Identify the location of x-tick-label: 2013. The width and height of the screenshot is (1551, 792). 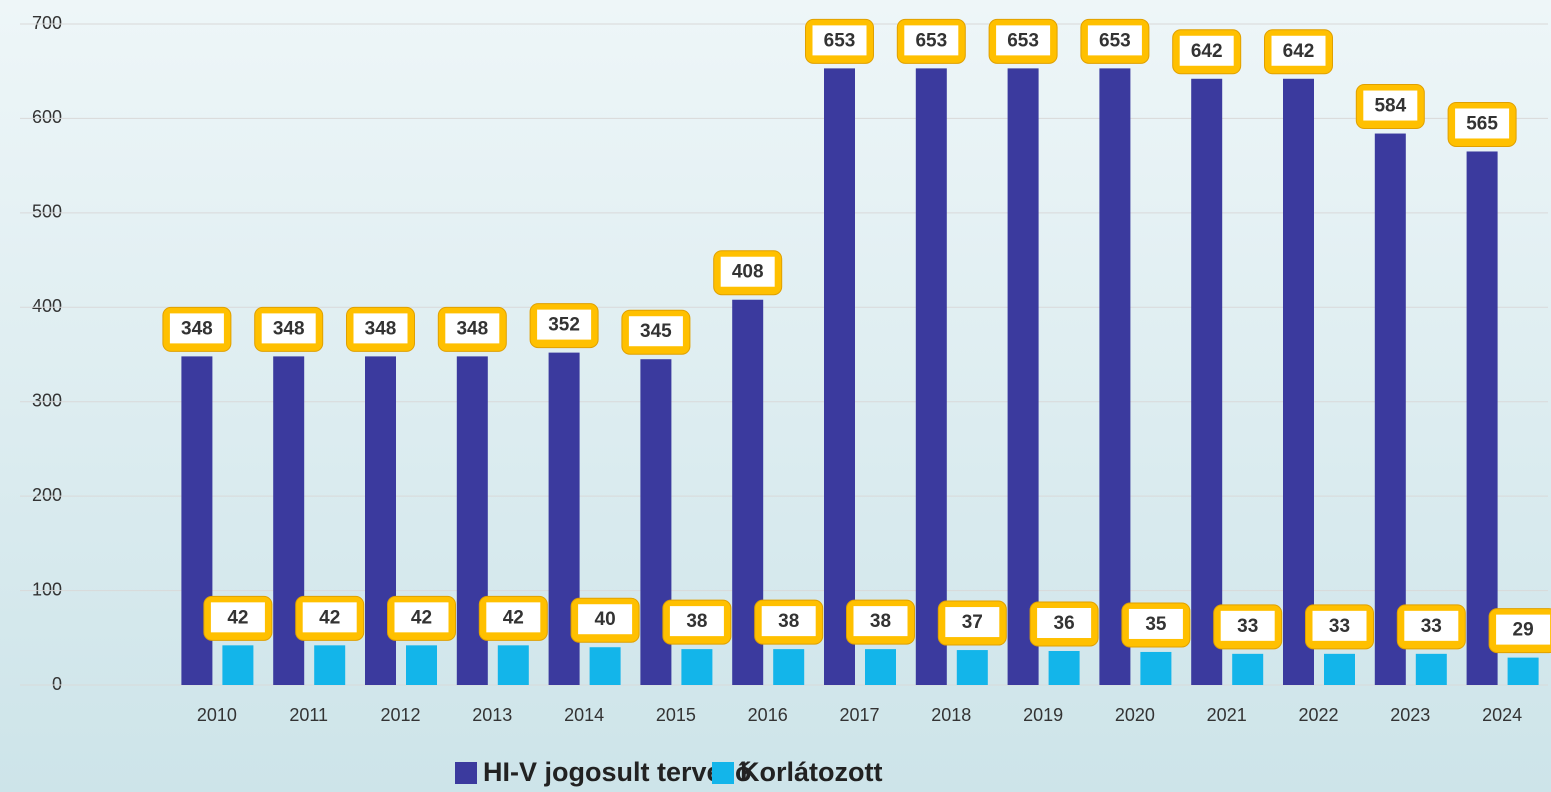
(492, 715).